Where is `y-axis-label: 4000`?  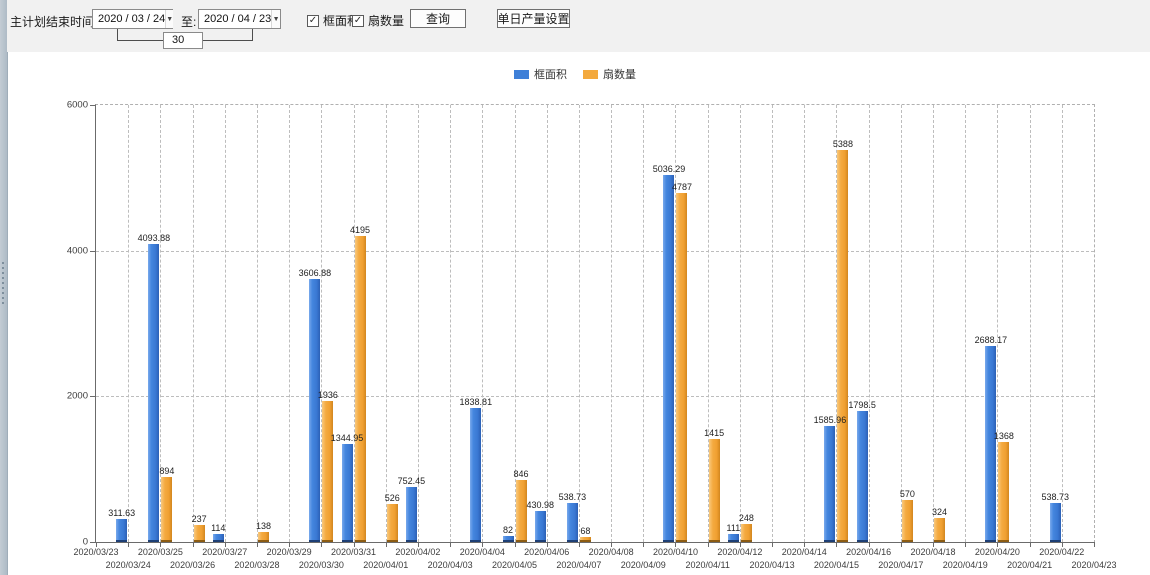 y-axis-label: 4000 is located at coordinates (77, 251).